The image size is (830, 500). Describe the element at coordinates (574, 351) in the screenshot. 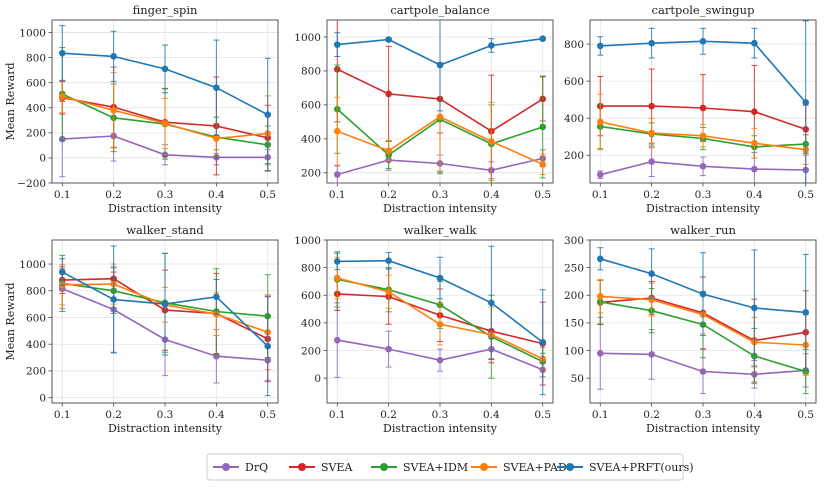

I see `y-tick-label: 100` at that location.